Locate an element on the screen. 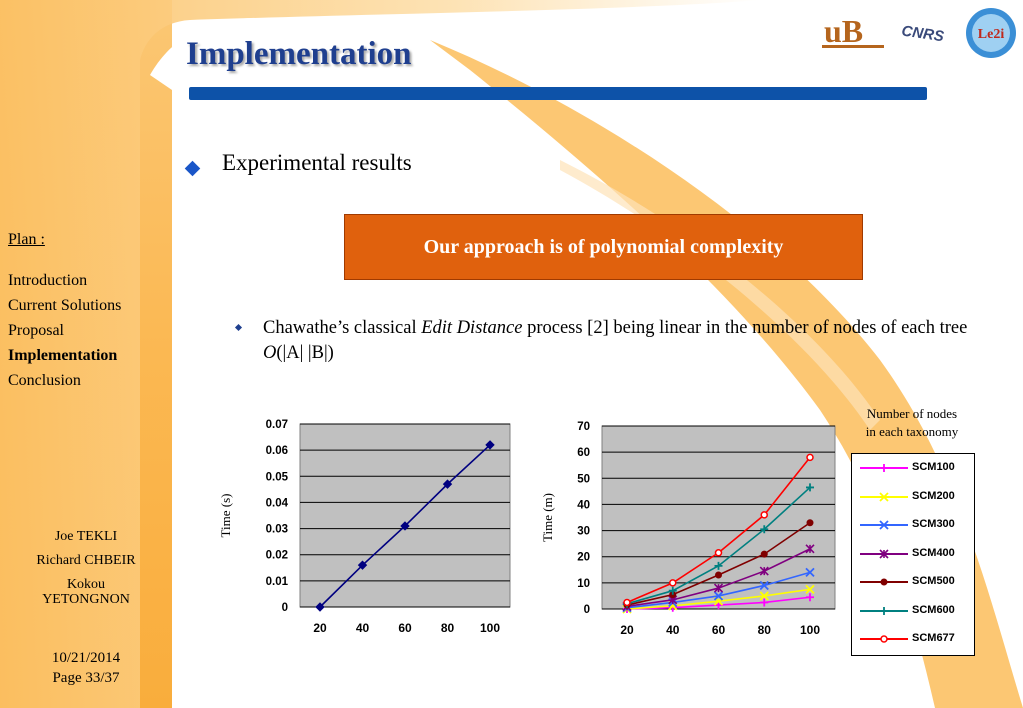  plan-item-introduction: Introduction is located at coordinates (48, 280).